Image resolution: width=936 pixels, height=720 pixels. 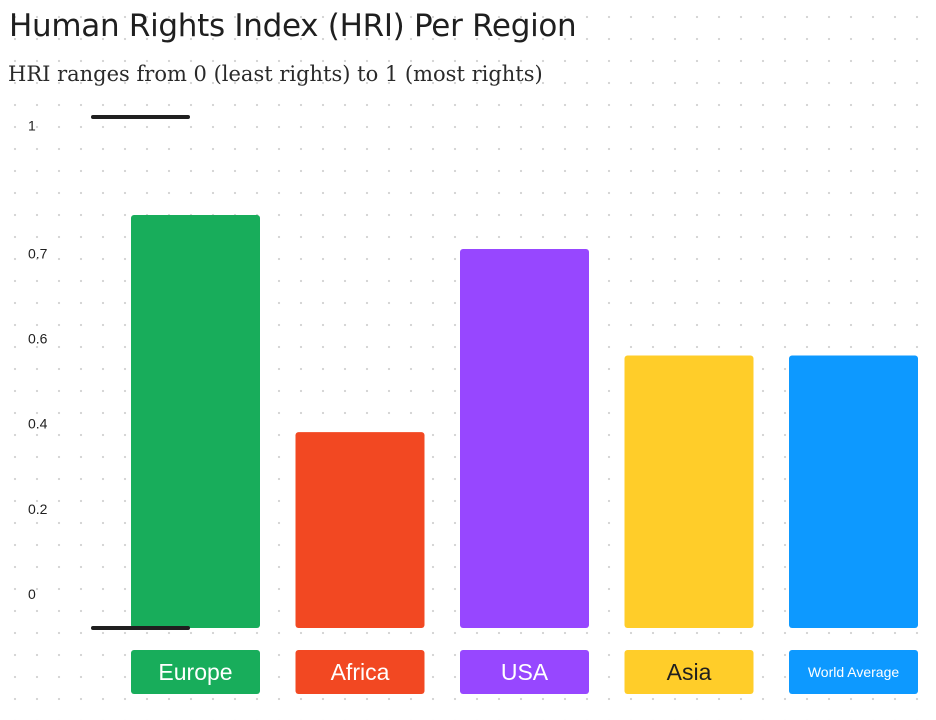 I want to click on category-label: USA, so click(x=525, y=672).